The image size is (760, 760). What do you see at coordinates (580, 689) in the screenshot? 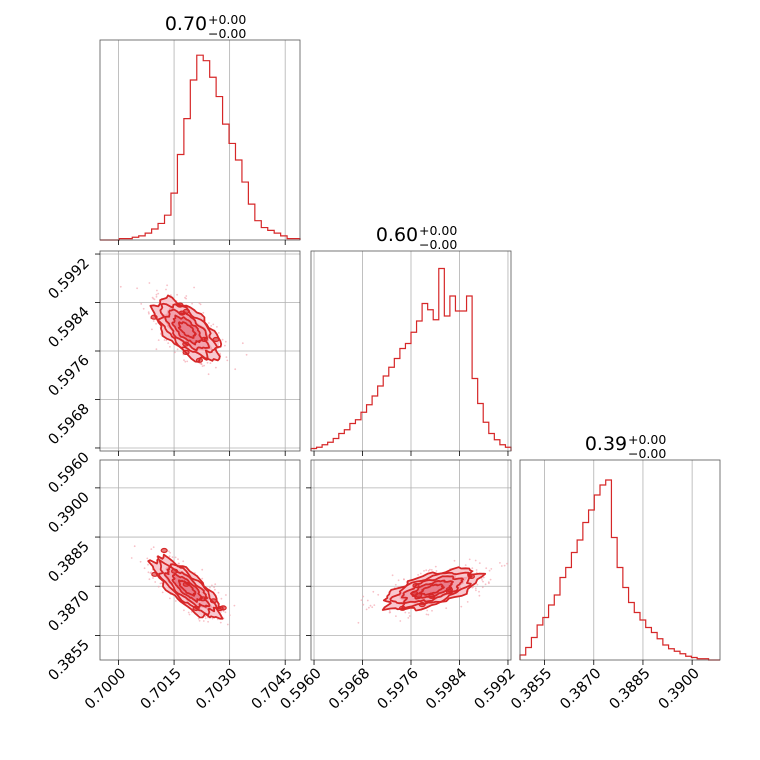
I see `x-tick-label: 0.3870` at bounding box center [580, 689].